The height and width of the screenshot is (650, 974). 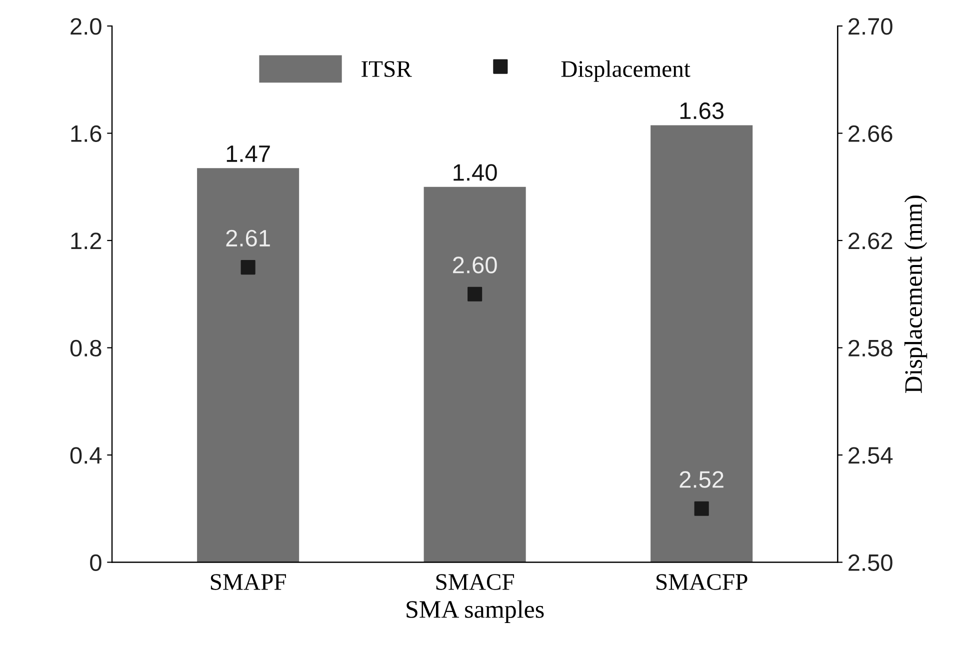 What do you see at coordinates (86, 26) in the screenshot?
I see `y-tick-label: 2.0` at bounding box center [86, 26].